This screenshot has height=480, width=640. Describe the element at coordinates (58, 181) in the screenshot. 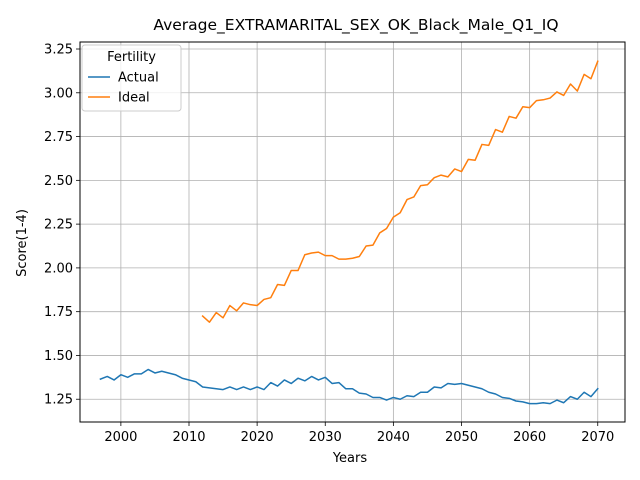

I see `y-tick-label: 2.50` at that location.